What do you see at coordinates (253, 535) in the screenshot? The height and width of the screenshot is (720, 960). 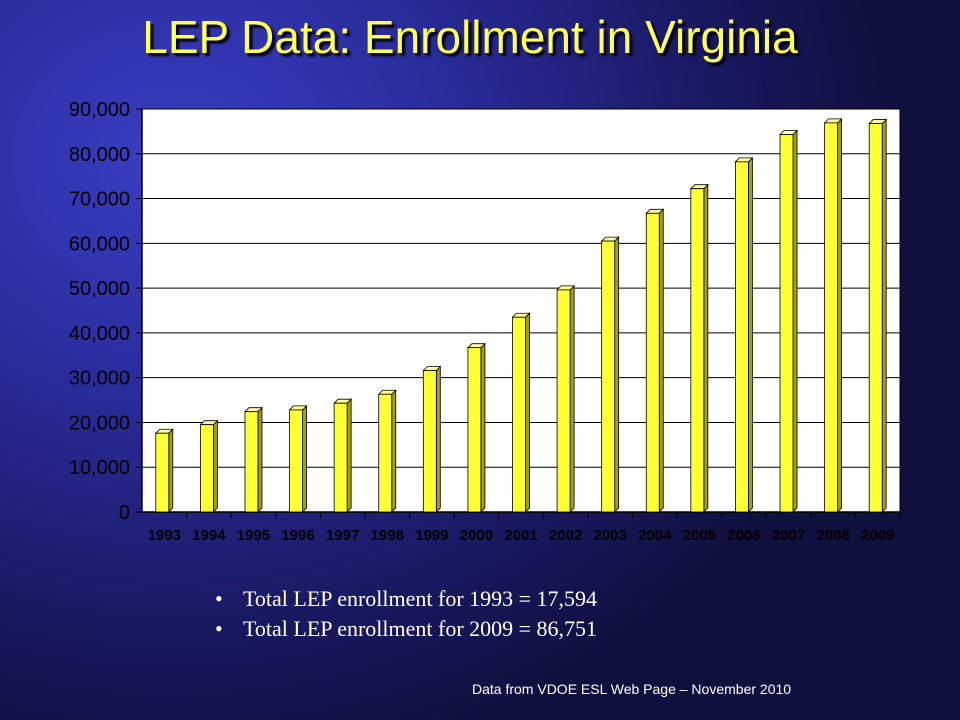 I see `x-tick-label: 1995` at bounding box center [253, 535].